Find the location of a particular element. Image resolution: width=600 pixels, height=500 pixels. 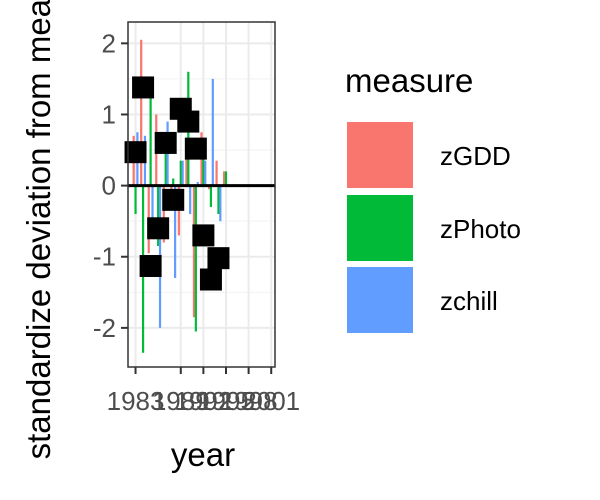

y-axis-ticks: -2 -1 0 1 2 is located at coordinates (110, 185).